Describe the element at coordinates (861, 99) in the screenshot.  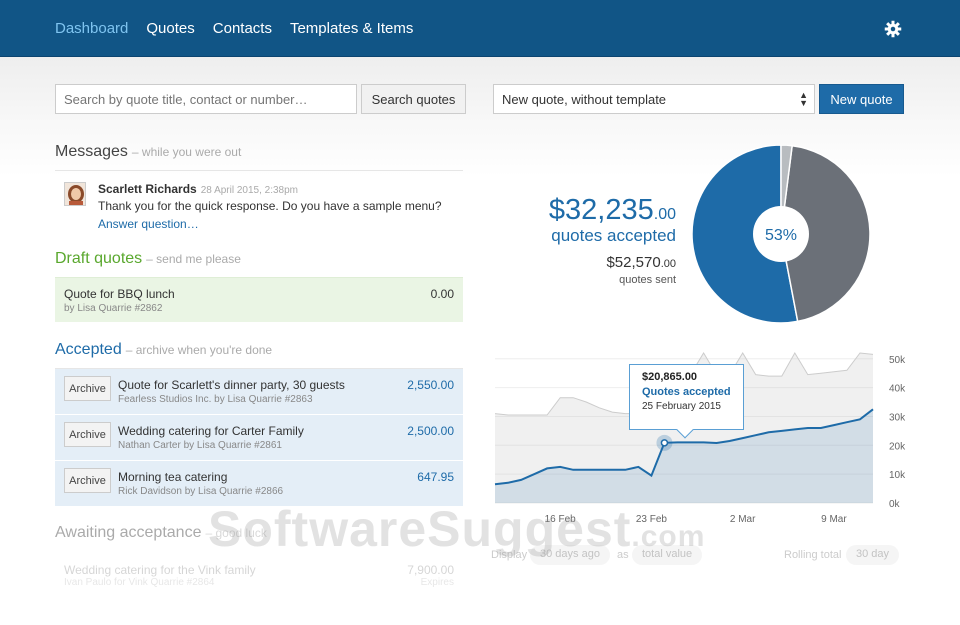
I see `new-quote-button: New quote` at that location.